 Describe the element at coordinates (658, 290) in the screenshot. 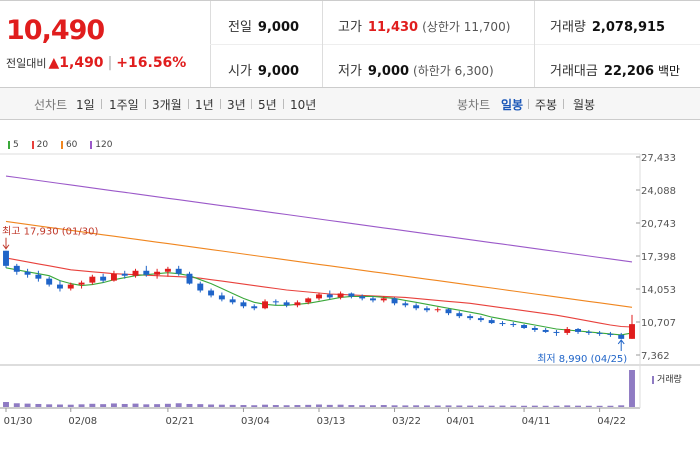

I see `y-tick-label: 14,053` at that location.